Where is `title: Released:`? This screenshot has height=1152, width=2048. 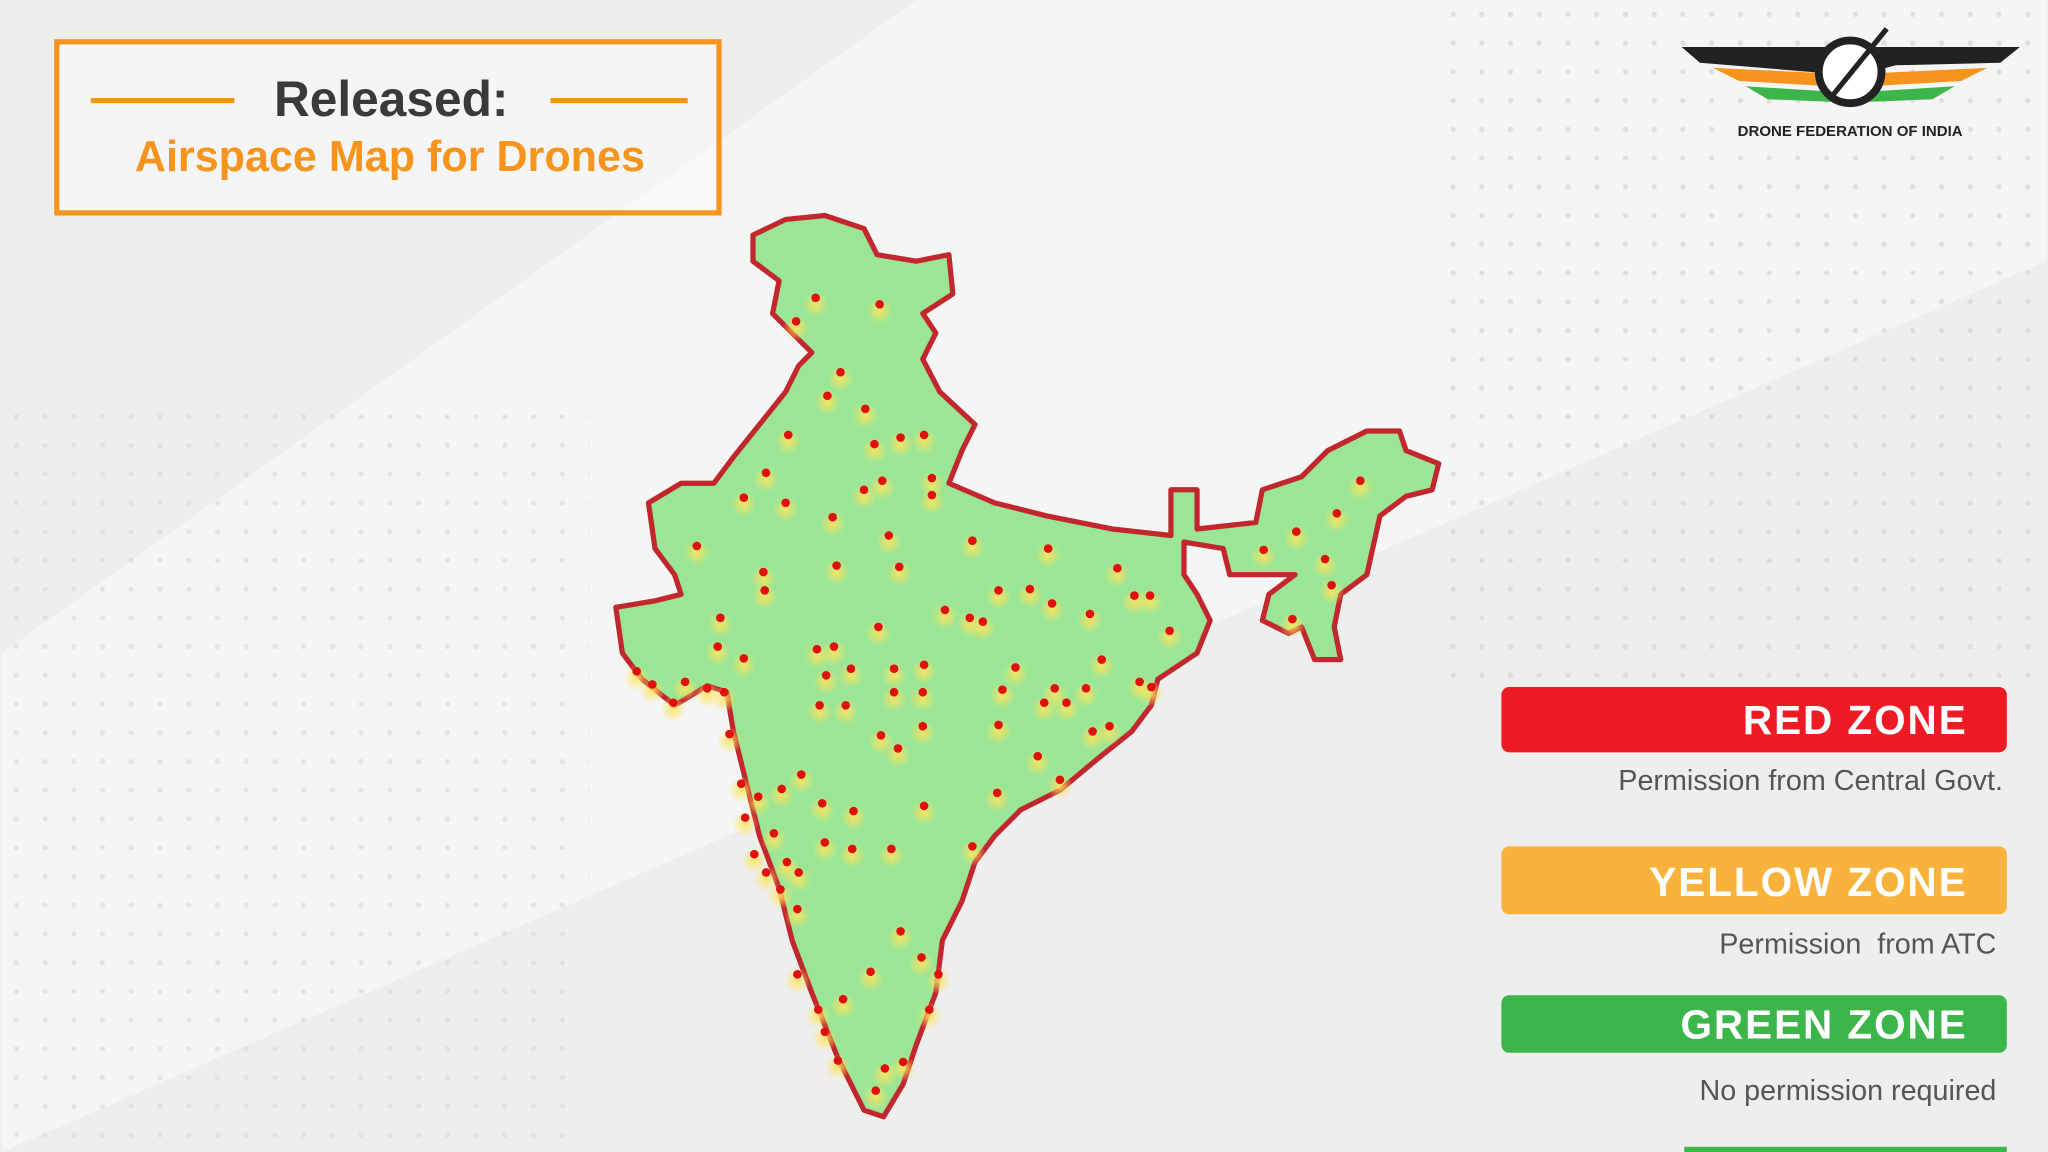
title: Released: is located at coordinates (391, 99).